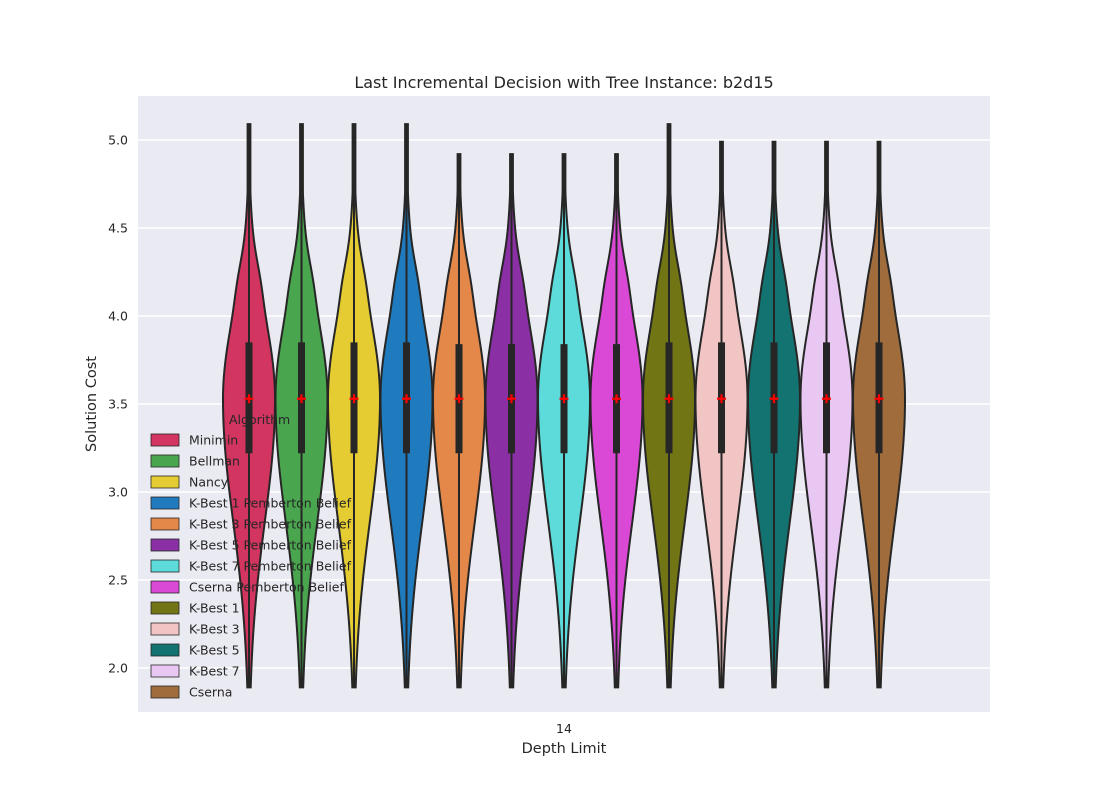 The image size is (1100, 800). I want to click on legend-label: K-Best 1 Pemberton Belief, so click(270, 503).